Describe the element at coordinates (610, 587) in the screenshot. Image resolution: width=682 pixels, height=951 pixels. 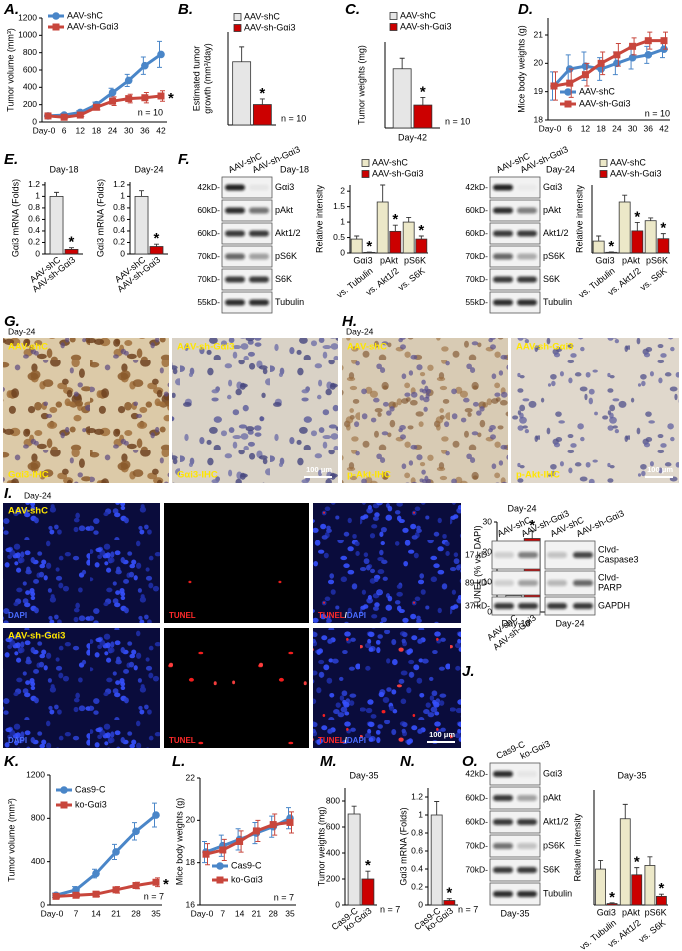
I see `row-label: PARP` at that location.